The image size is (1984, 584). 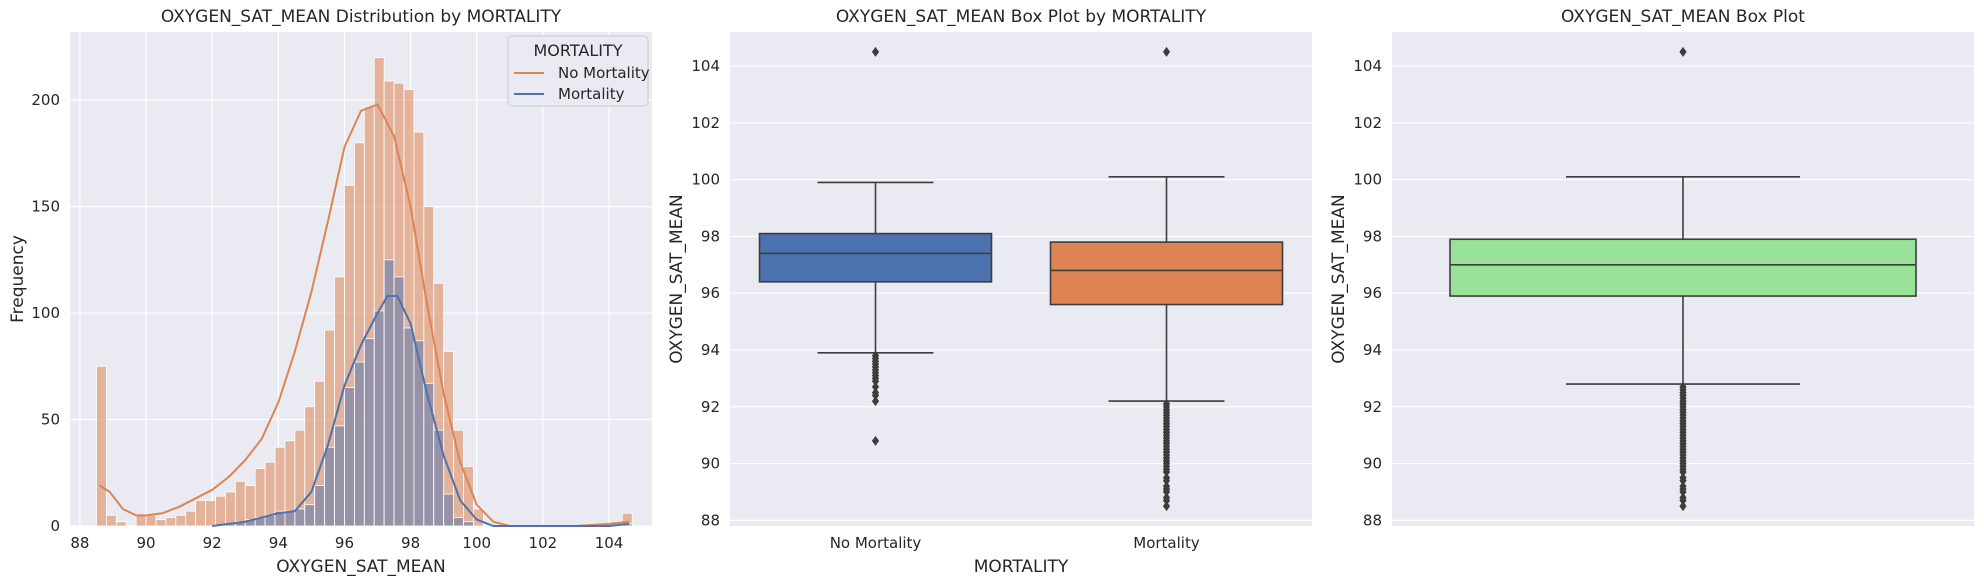 What do you see at coordinates (50, 420) in the screenshot?
I see `histogram-y-tick-label: 50` at bounding box center [50, 420].